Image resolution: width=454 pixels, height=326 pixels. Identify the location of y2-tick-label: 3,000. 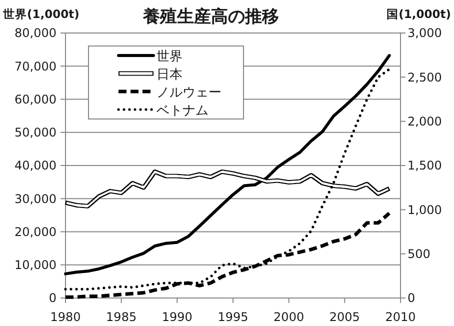
(425, 33).